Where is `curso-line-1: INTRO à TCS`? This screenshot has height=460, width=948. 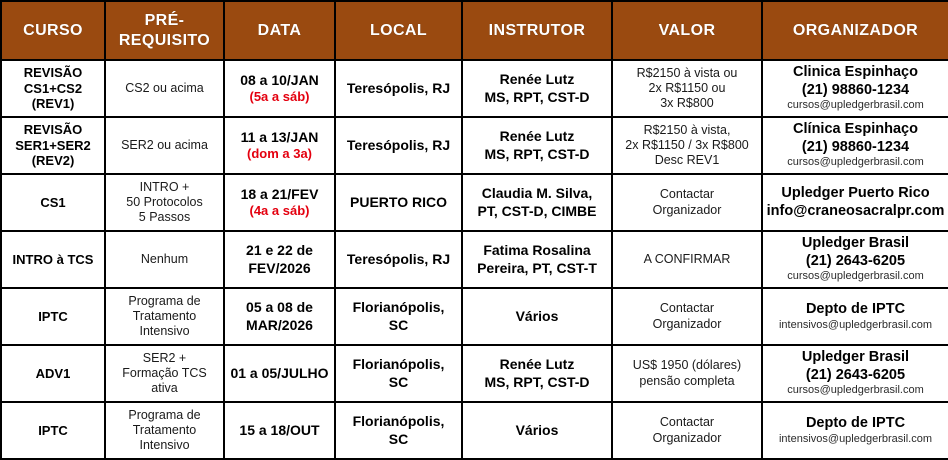 curso-line-1: INTRO à TCS is located at coordinates (53, 259).